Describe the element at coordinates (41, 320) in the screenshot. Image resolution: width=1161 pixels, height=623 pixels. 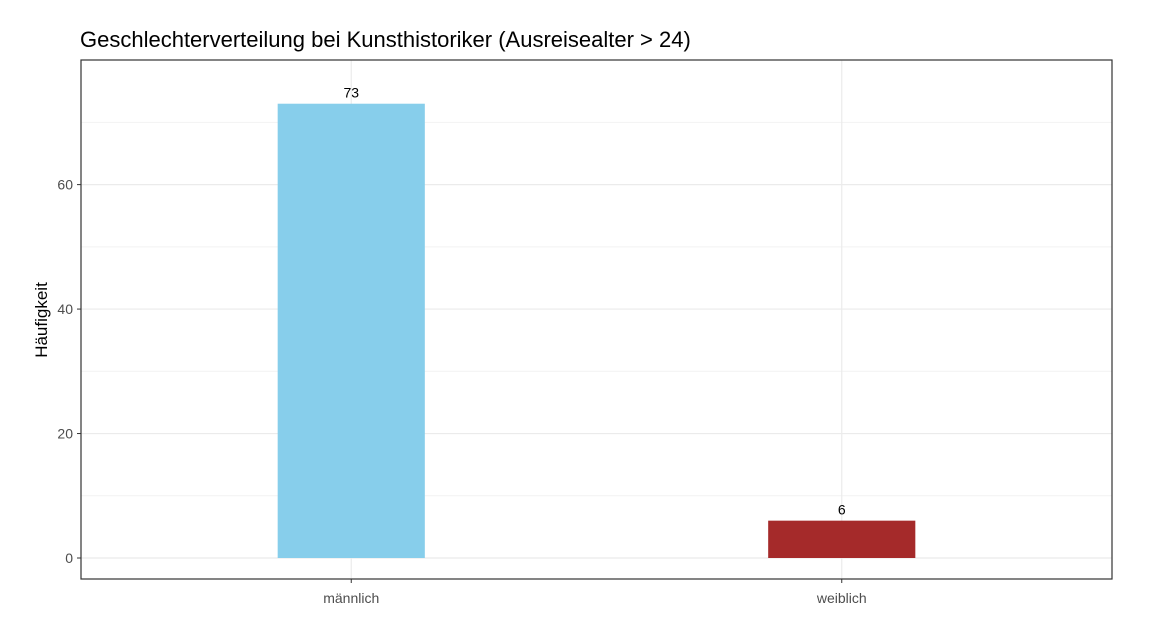
I see `y-axis-title: Häufigkeit` at that location.